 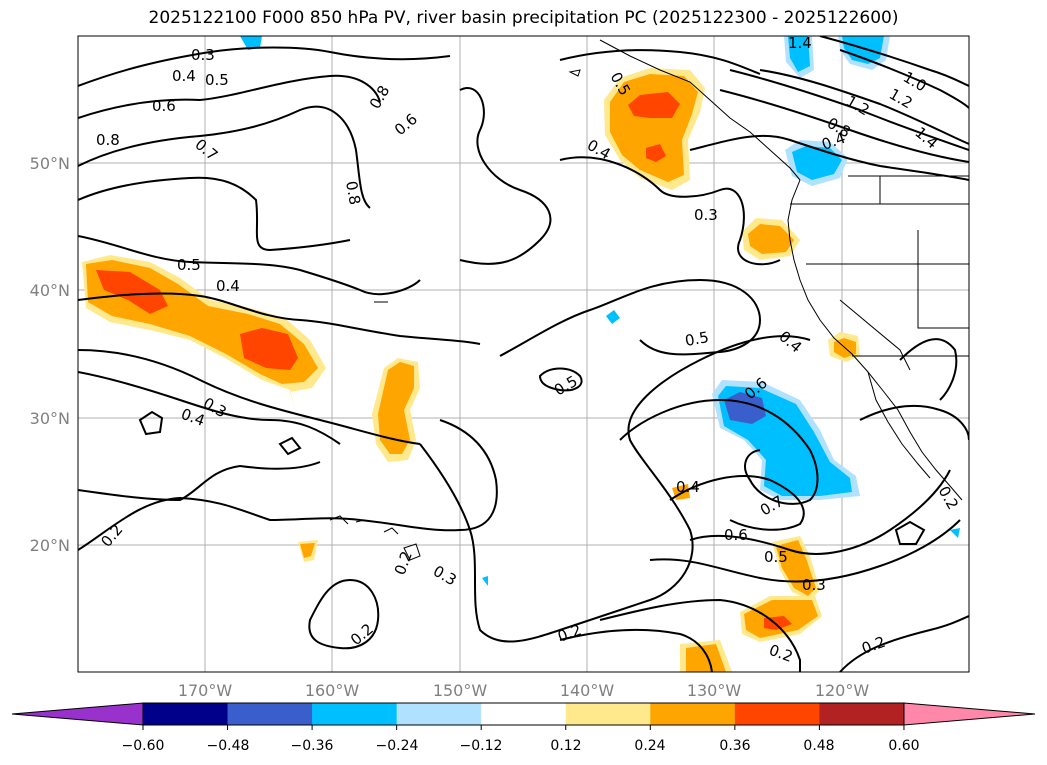 What do you see at coordinates (649, 746) in the screenshot?
I see `colorbar-tick-label: 0.24` at bounding box center [649, 746].